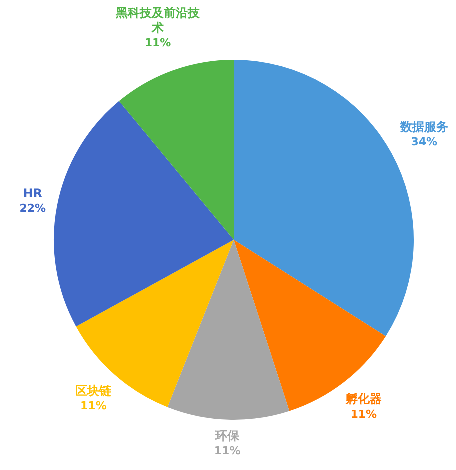  Describe the element at coordinates (424, 142) in the screenshot. I see `data-label: 34%` at that location.